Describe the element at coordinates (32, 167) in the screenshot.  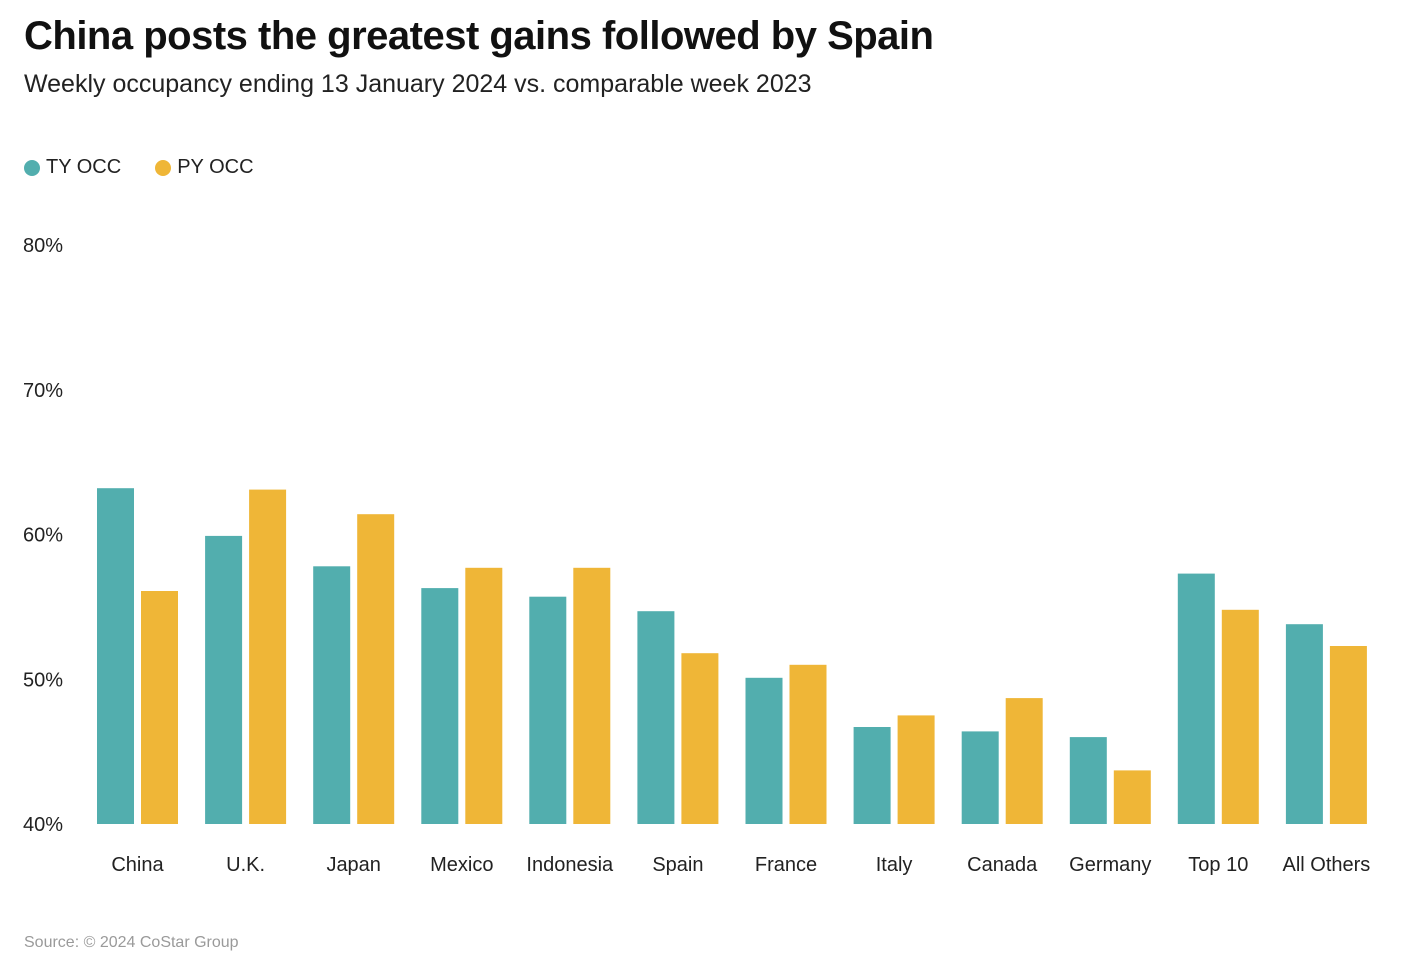
I see `legend-swatch-ty-occ` at that location.